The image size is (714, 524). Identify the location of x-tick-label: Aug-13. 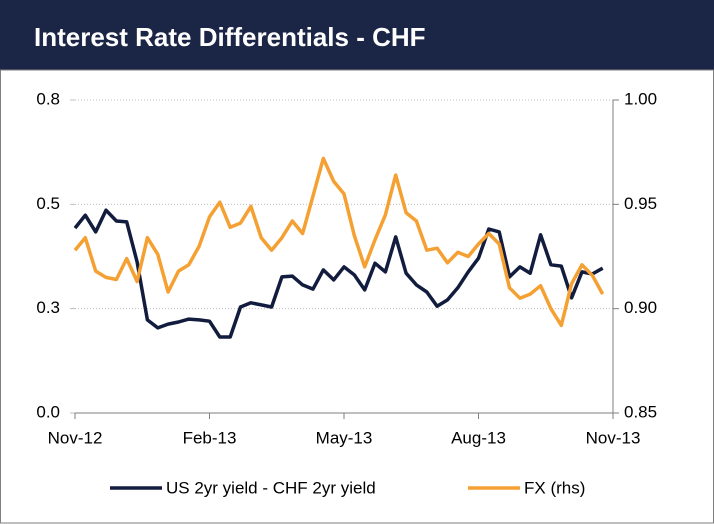
(478, 437).